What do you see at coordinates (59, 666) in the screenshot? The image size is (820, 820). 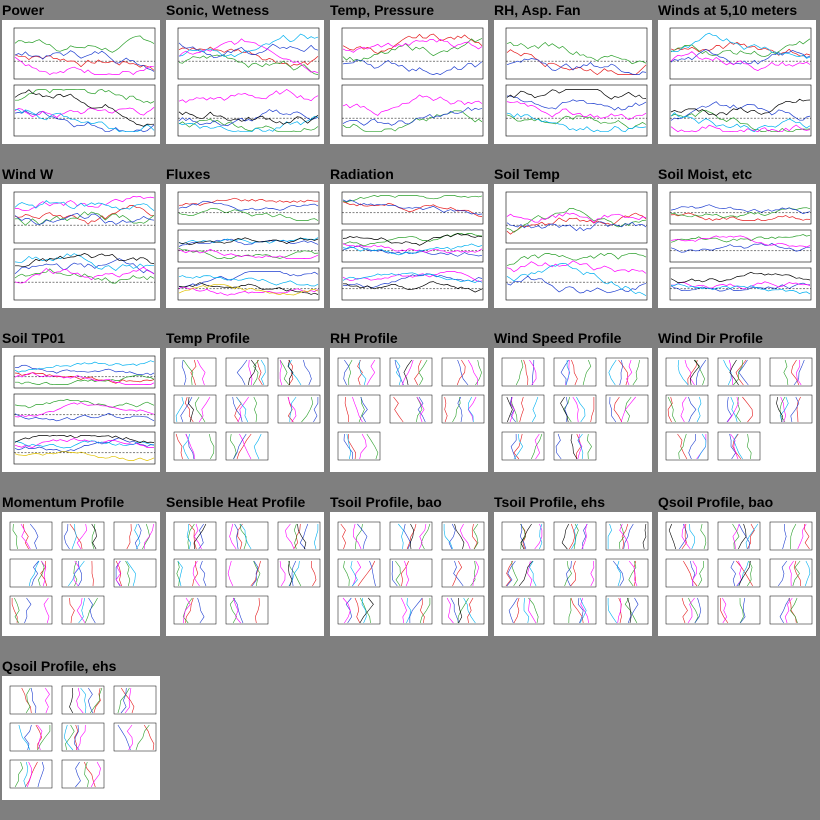 I see `tile-title: Qsoil Profile, ehs` at bounding box center [59, 666].